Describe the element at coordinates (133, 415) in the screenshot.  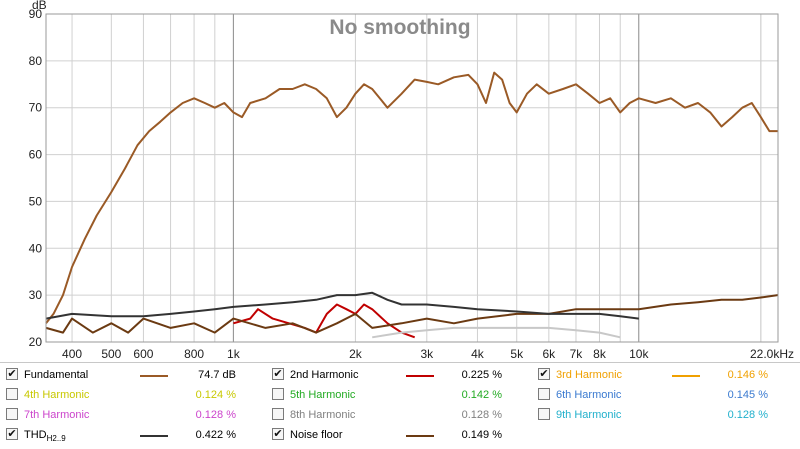
I see `legend-item-7th-harmonic: 7th Harmonic 0.128 %` at that location.